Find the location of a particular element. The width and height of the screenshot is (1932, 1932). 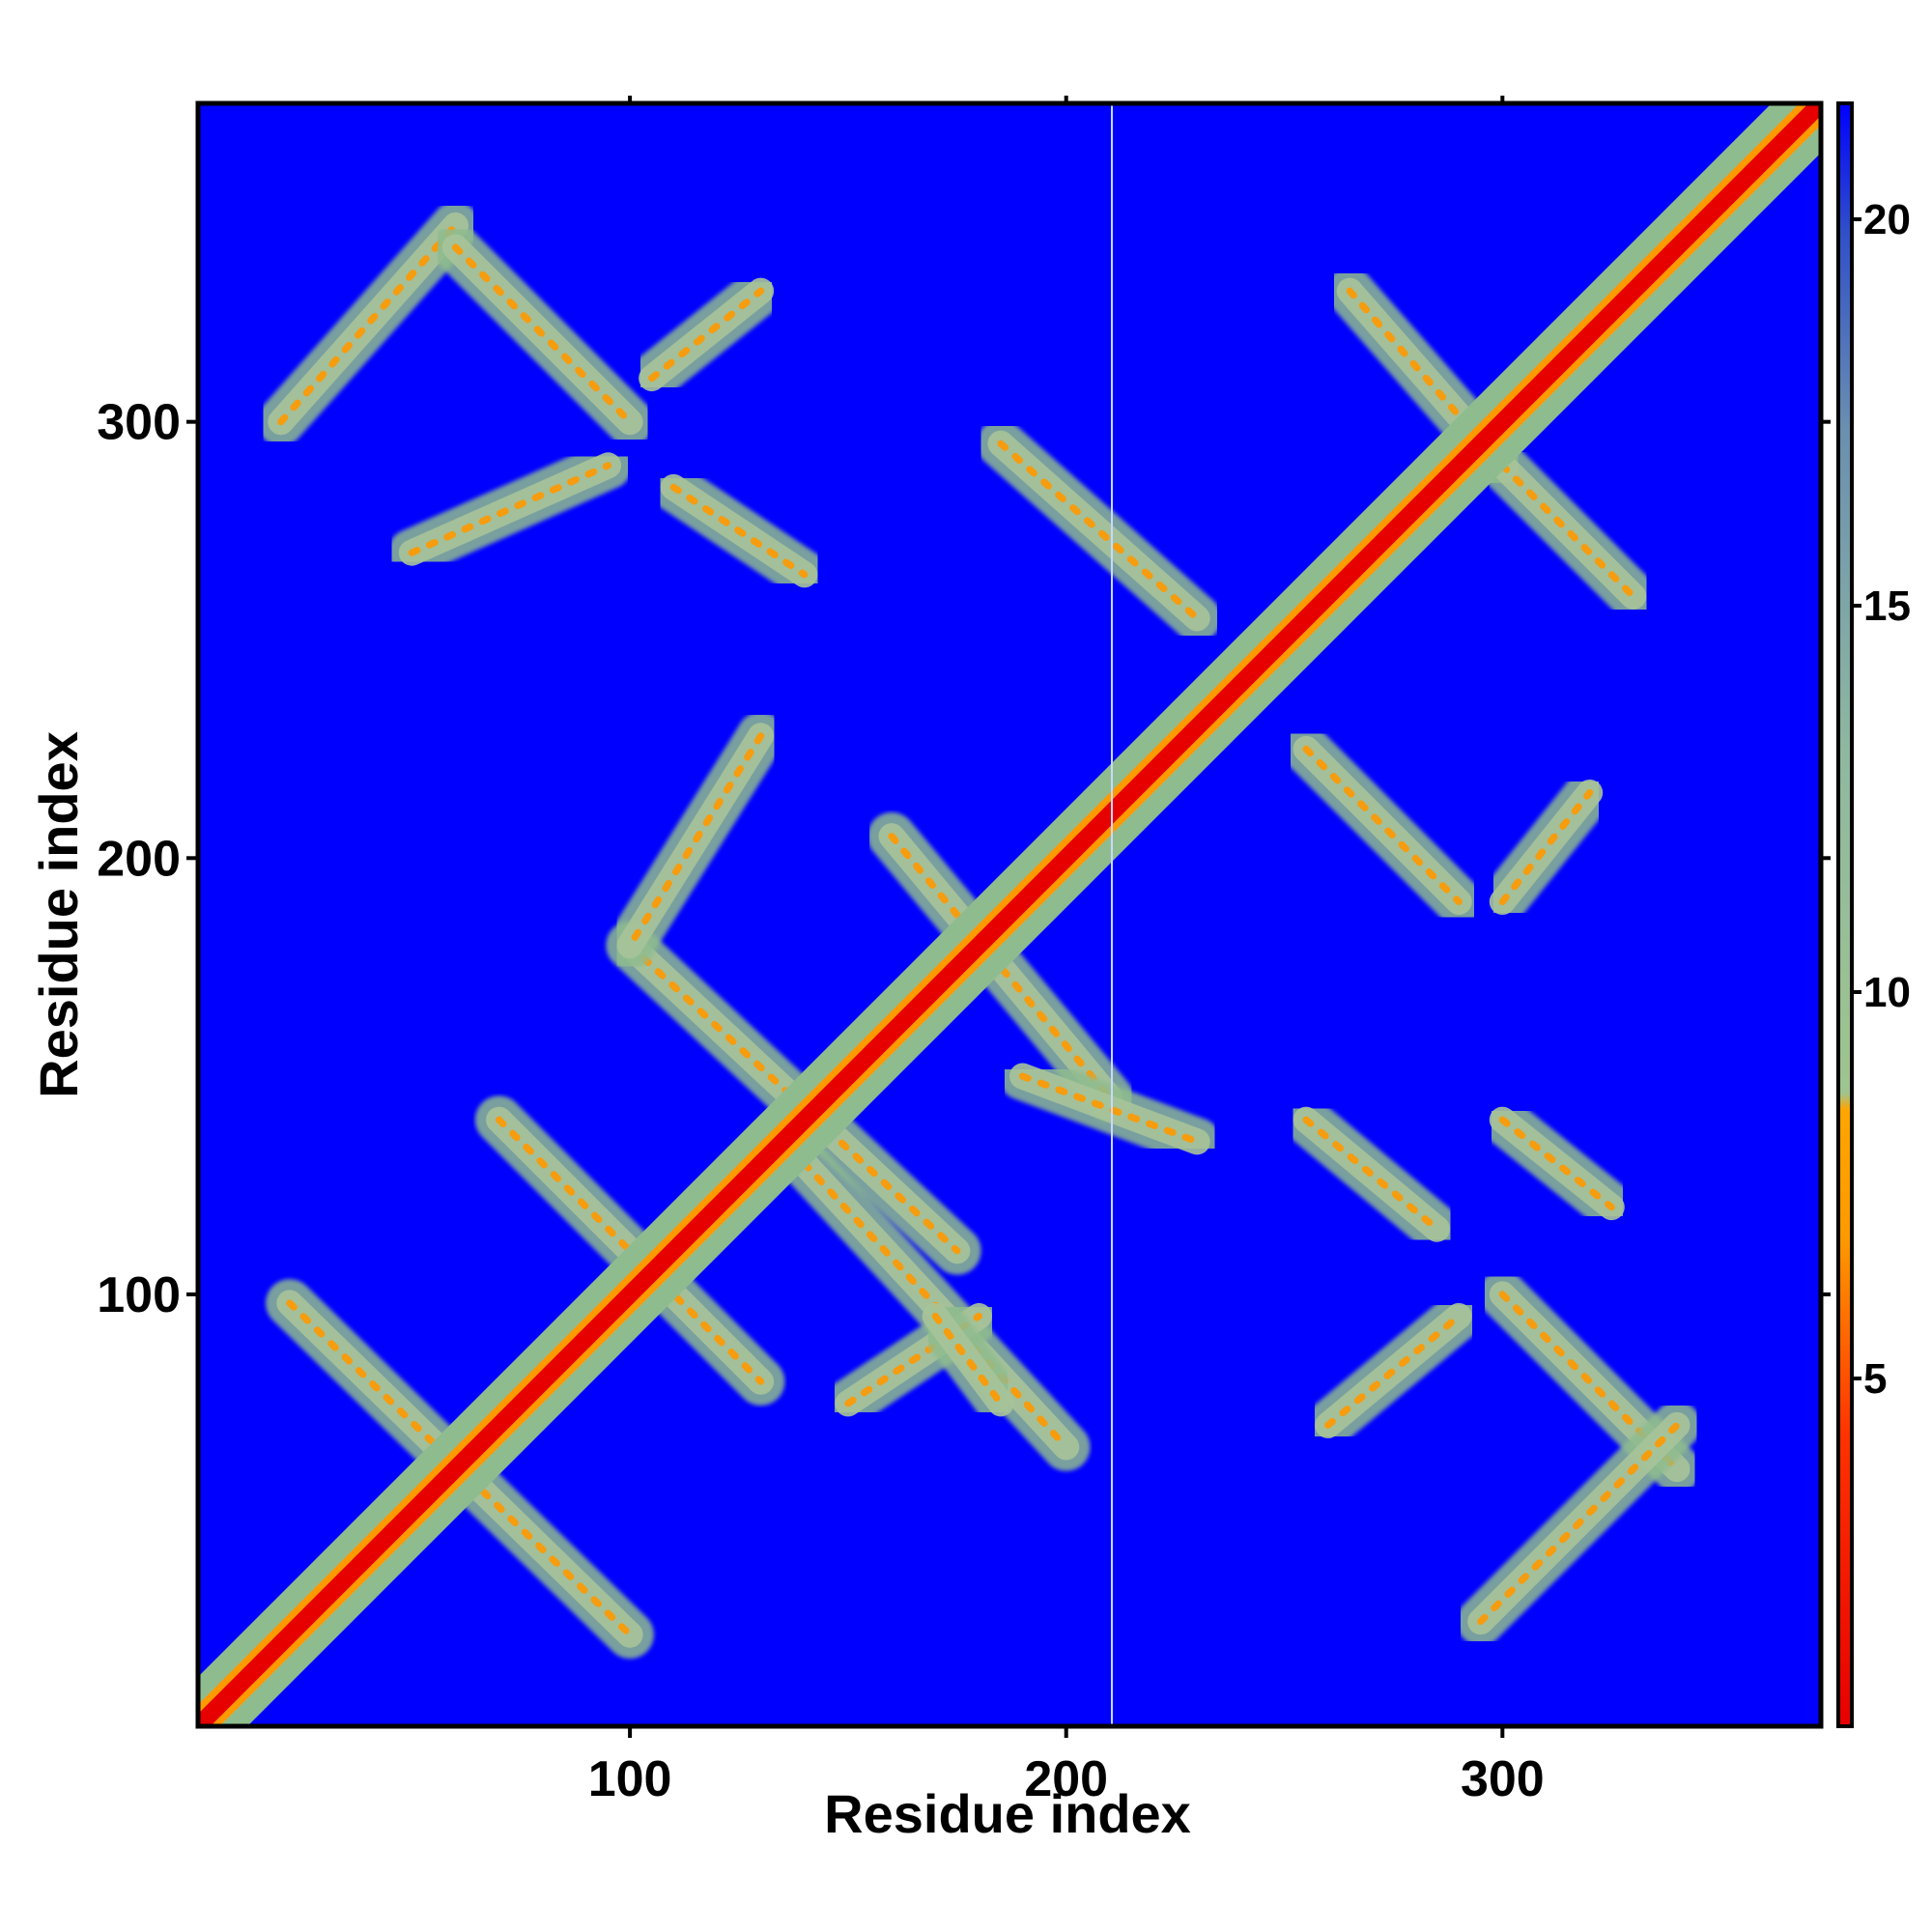

y-tick-label: 100 is located at coordinates (139, 1295).